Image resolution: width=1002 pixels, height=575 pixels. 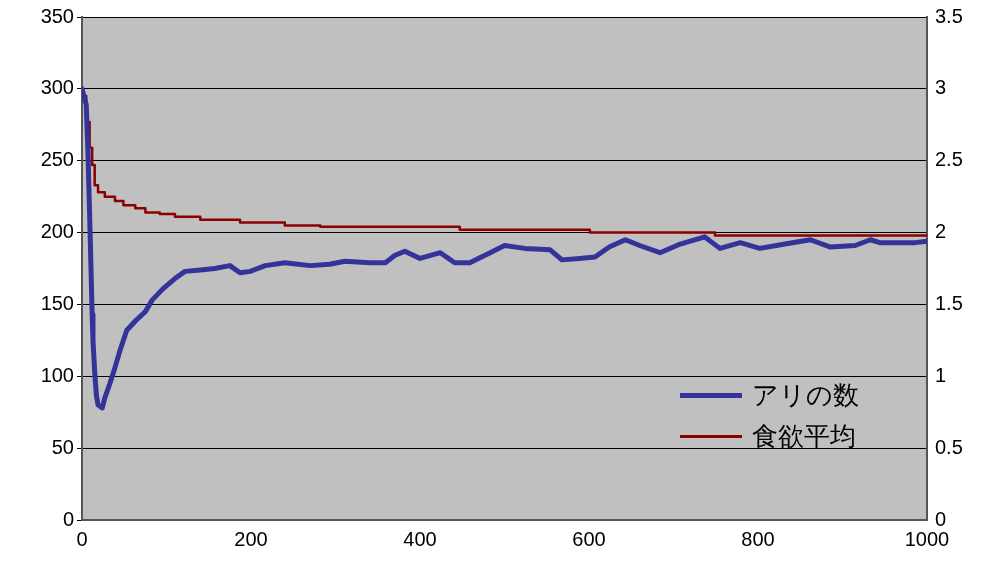 I want to click on y-tick-label: 150, so click(x=57, y=302).